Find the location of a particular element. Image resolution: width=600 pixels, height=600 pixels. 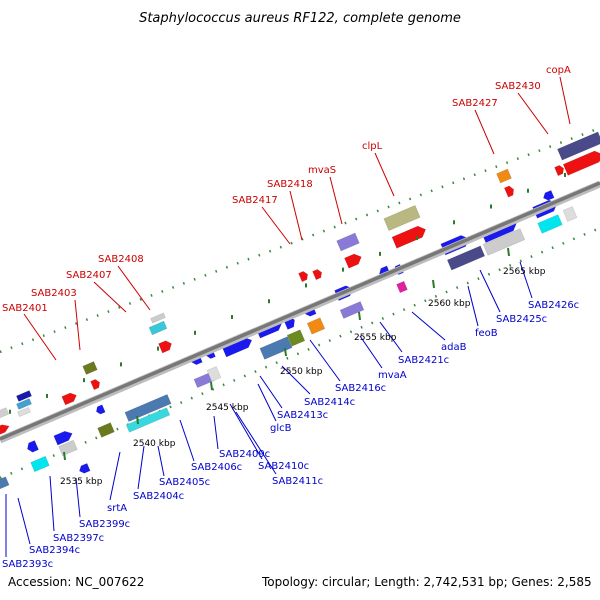

gene-label-SAB2397c: SAB2397c is located at coordinates (78, 538).